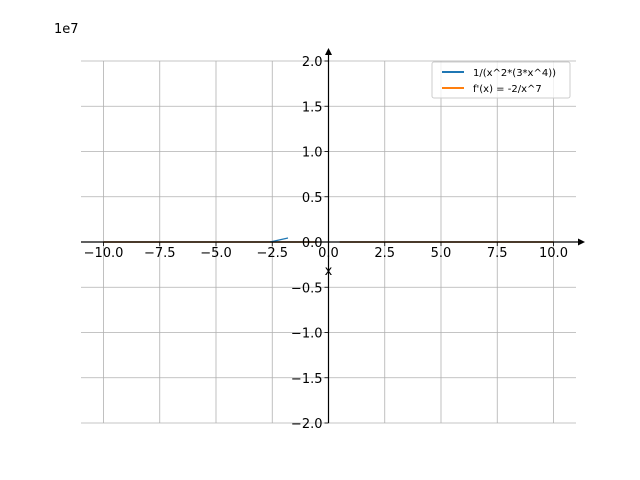 The image size is (640, 480). I want to click on x-axis-label: x, so click(329, 271).